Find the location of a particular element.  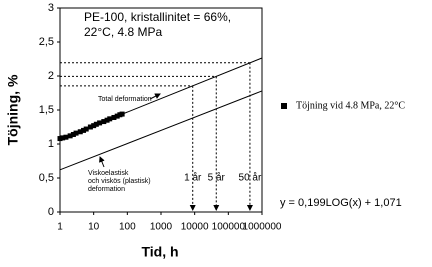

x-tick-label: 1 is located at coordinates (60, 227).